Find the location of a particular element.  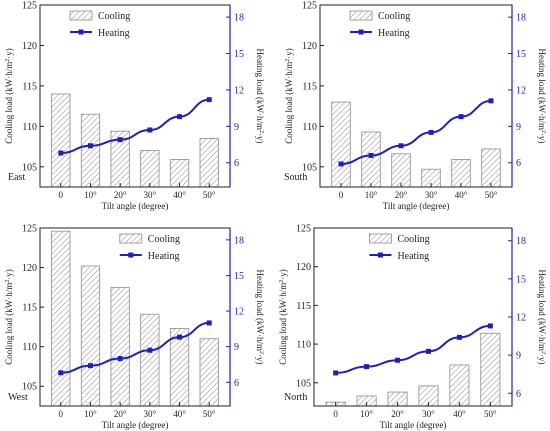

left-tick-label: 105 is located at coordinates (29, 167).